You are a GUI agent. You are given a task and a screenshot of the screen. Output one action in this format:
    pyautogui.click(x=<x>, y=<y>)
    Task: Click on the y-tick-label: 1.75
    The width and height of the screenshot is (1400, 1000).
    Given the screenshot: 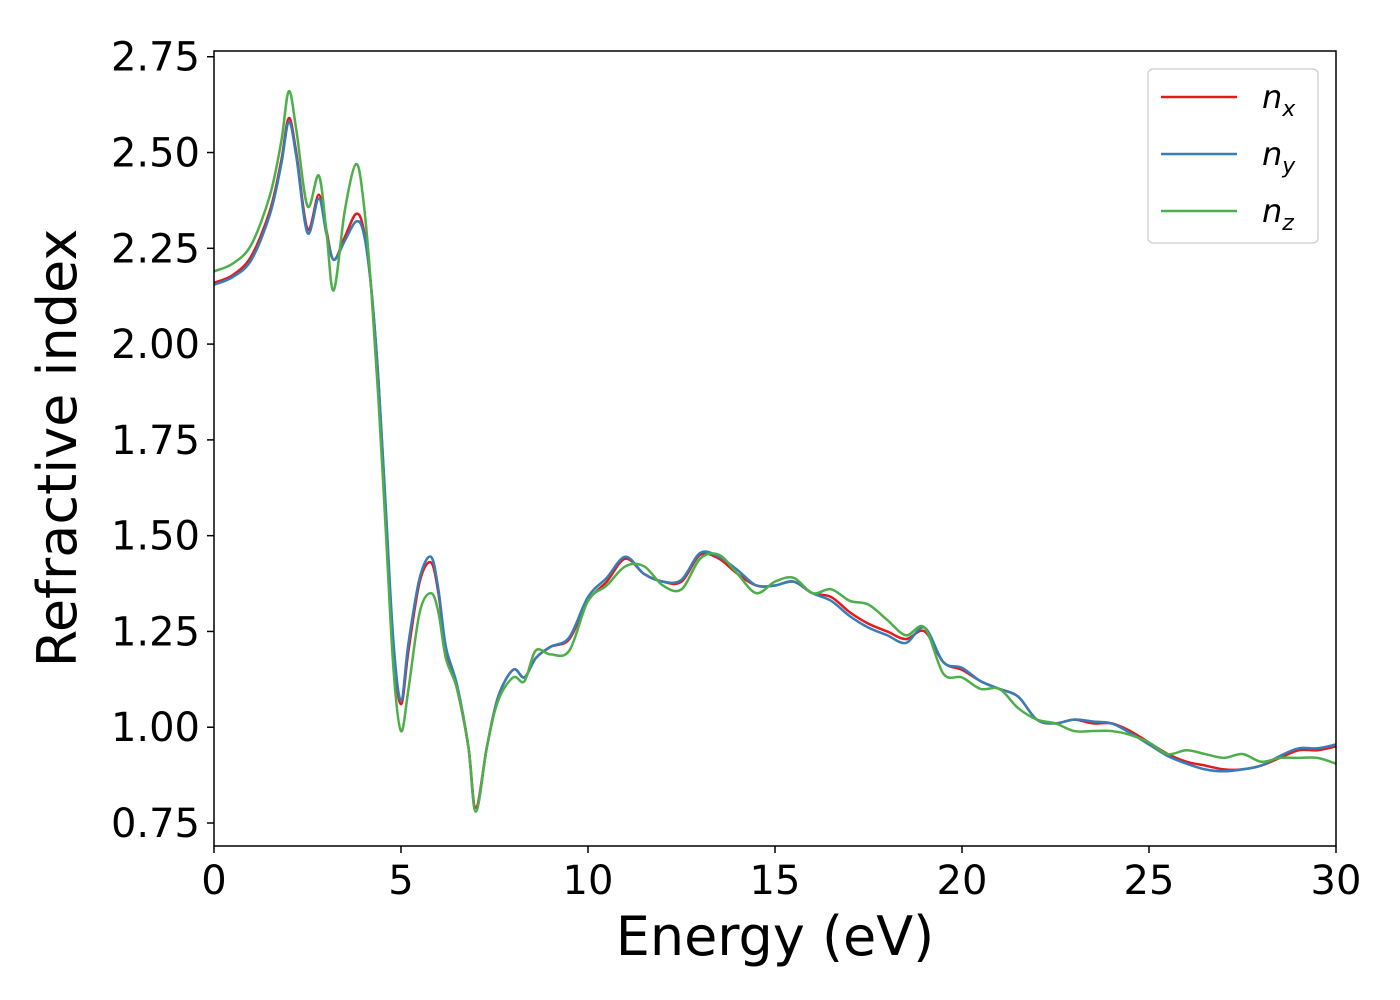 What is the action you would take?
    pyautogui.click(x=155, y=441)
    